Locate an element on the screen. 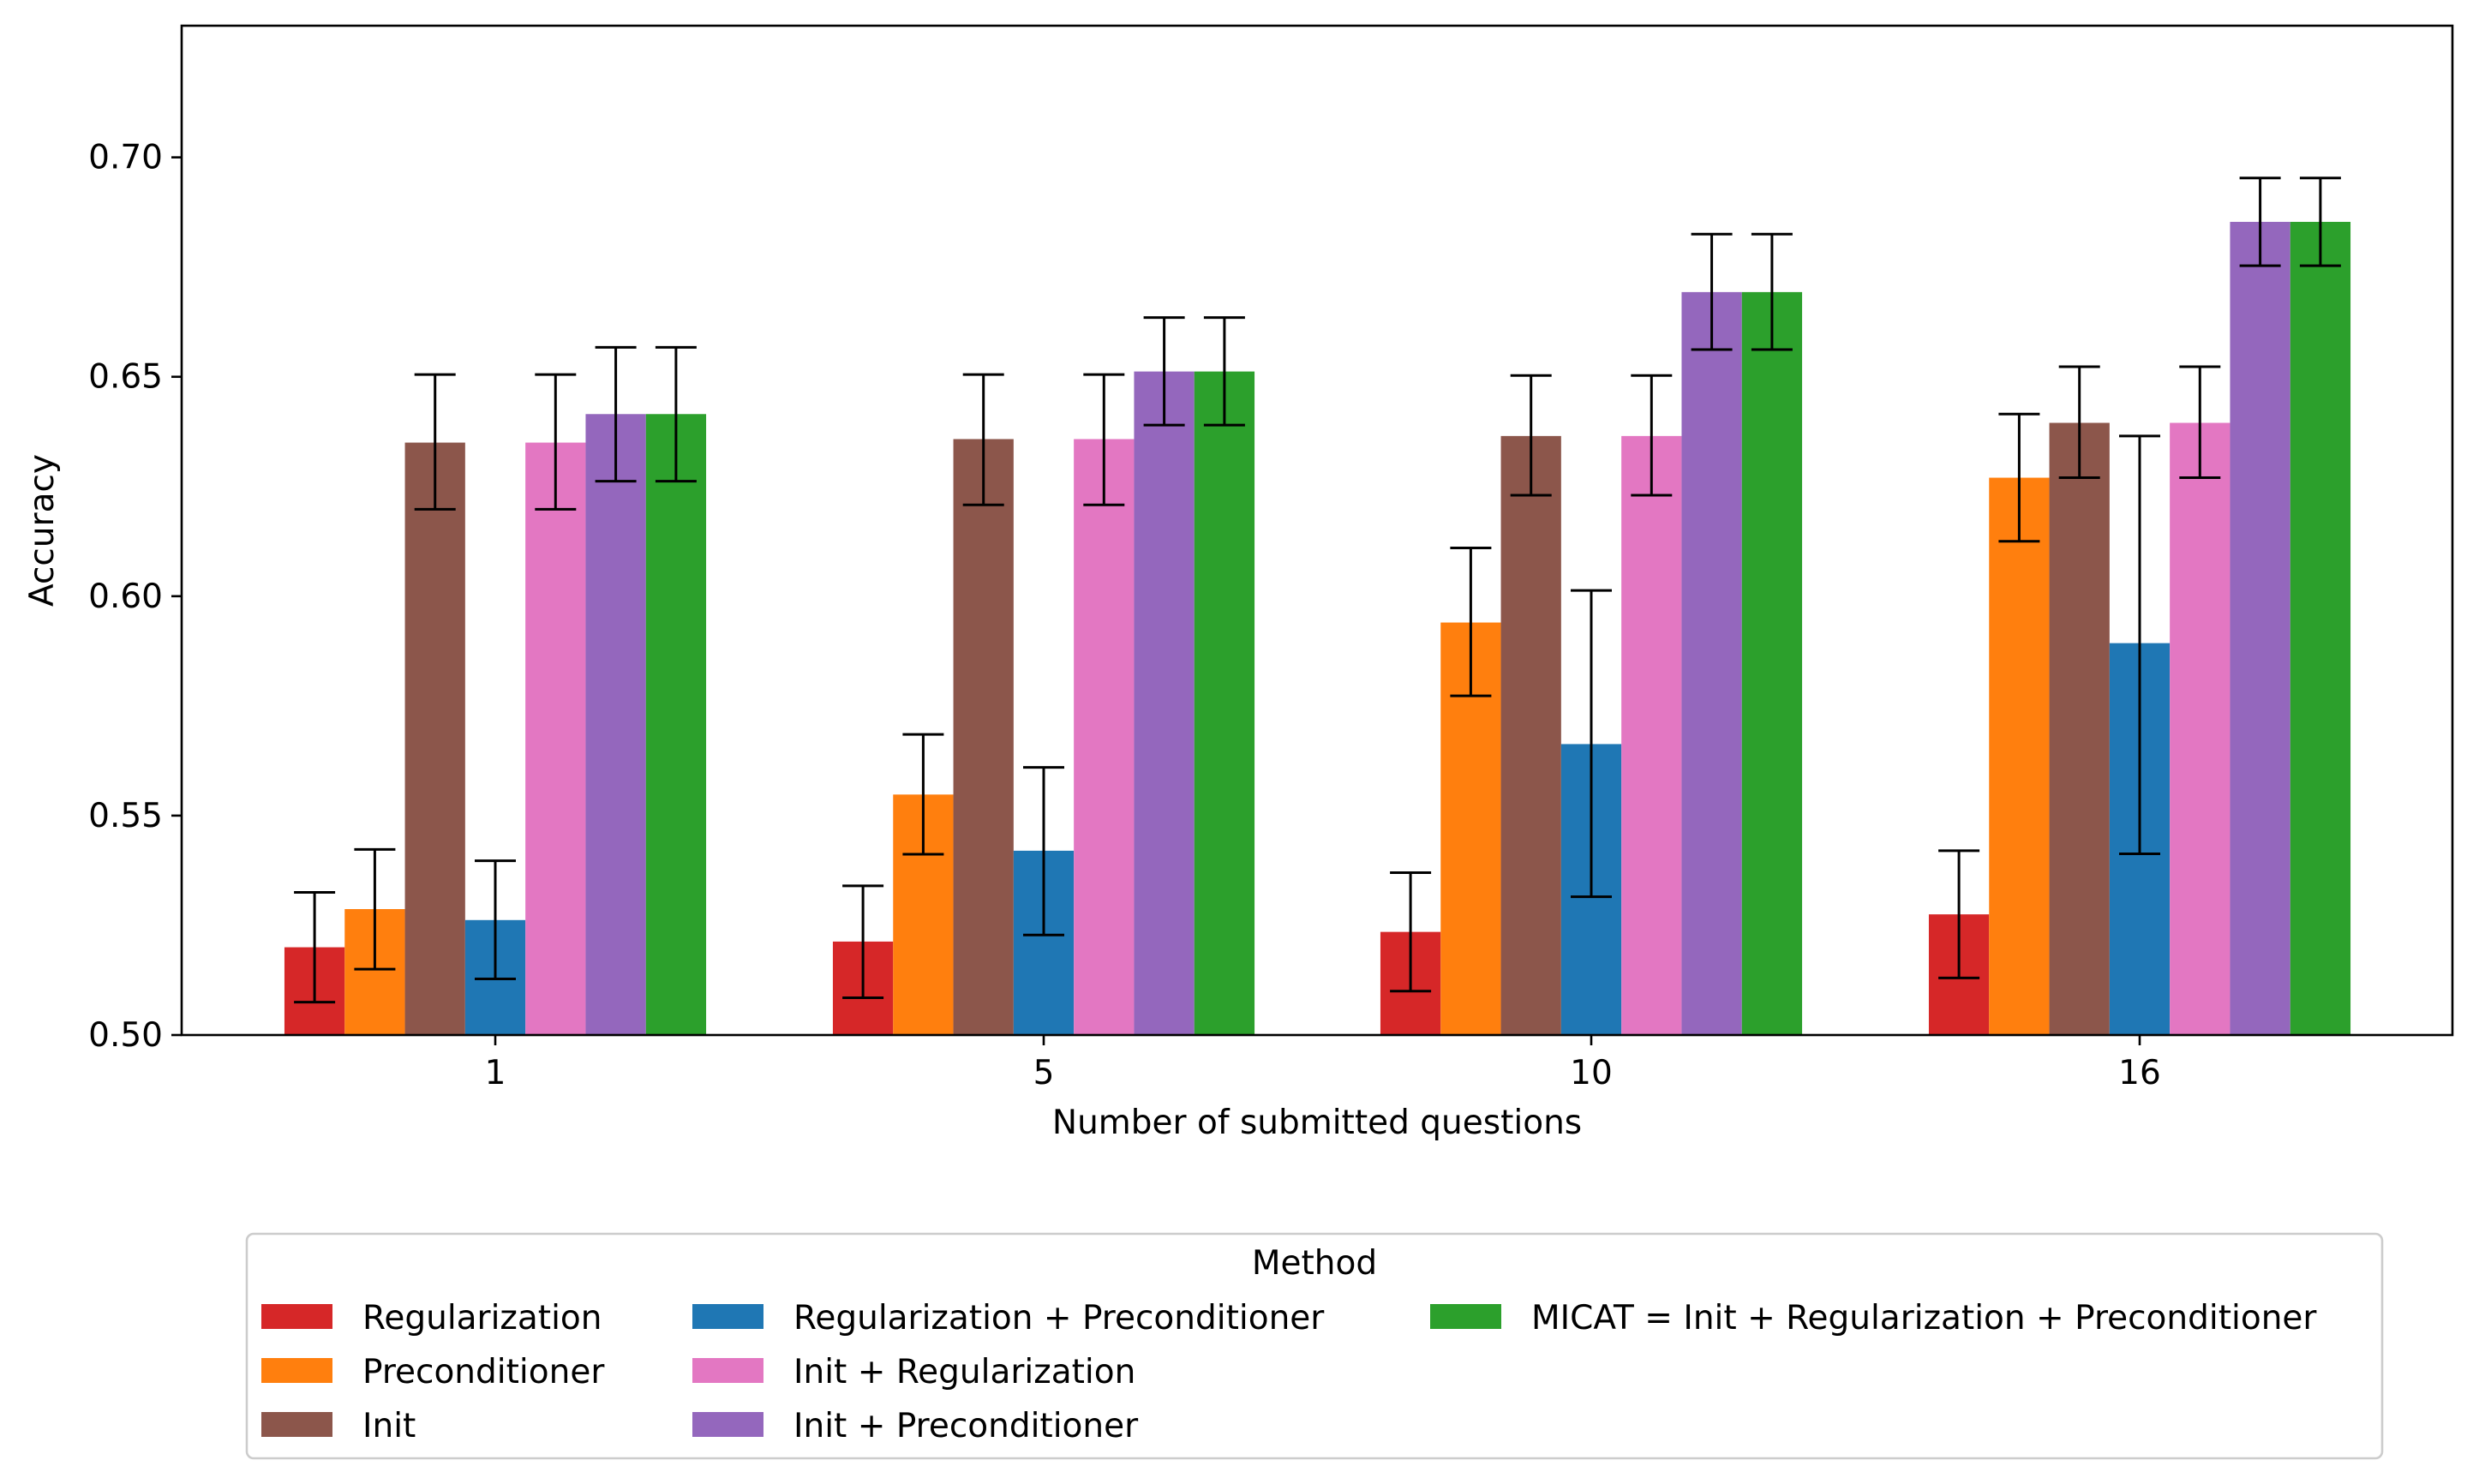 The width and height of the screenshot is (2473, 1484). y-tick-label: 0.55 is located at coordinates (125, 816).